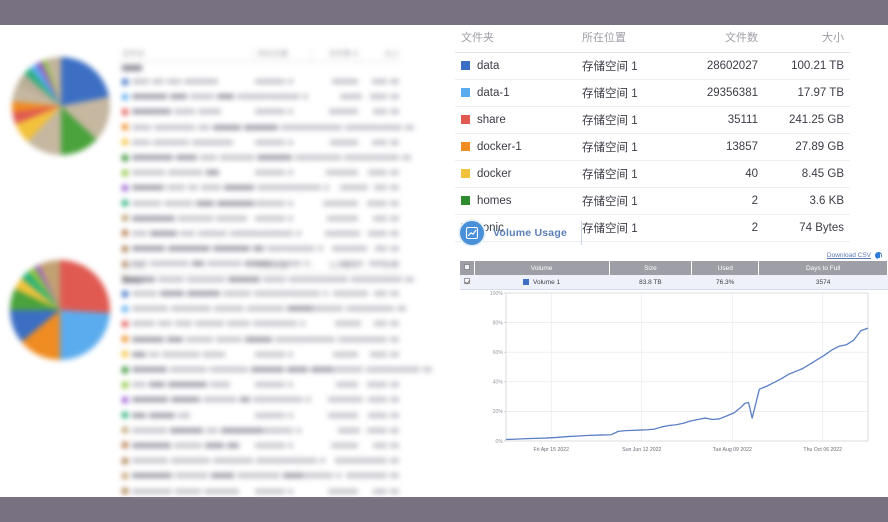 The image size is (888, 522). What do you see at coordinates (652, 174) in the screenshot?
I see `table-row: docker 存储空间 1 40 8.45 GB` at bounding box center [652, 174].